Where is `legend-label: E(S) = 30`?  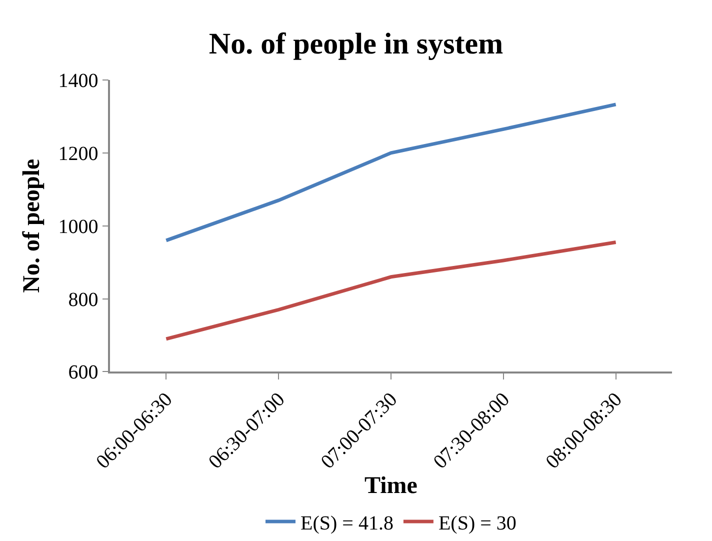 legend-label: E(S) = 30 is located at coordinates (477, 523).